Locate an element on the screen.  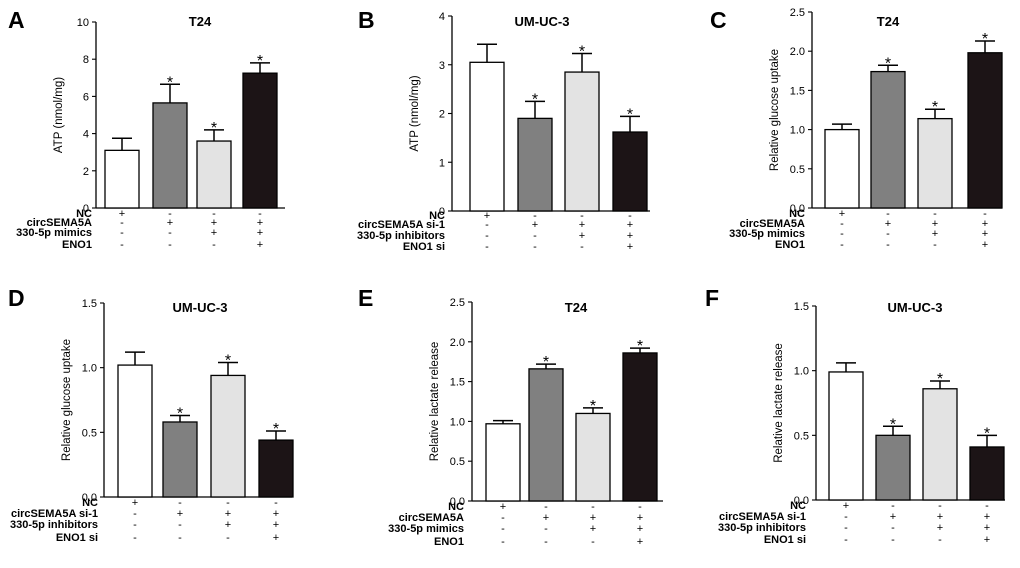
y-tick-label: 1.5 is located at coordinates (797, 91).